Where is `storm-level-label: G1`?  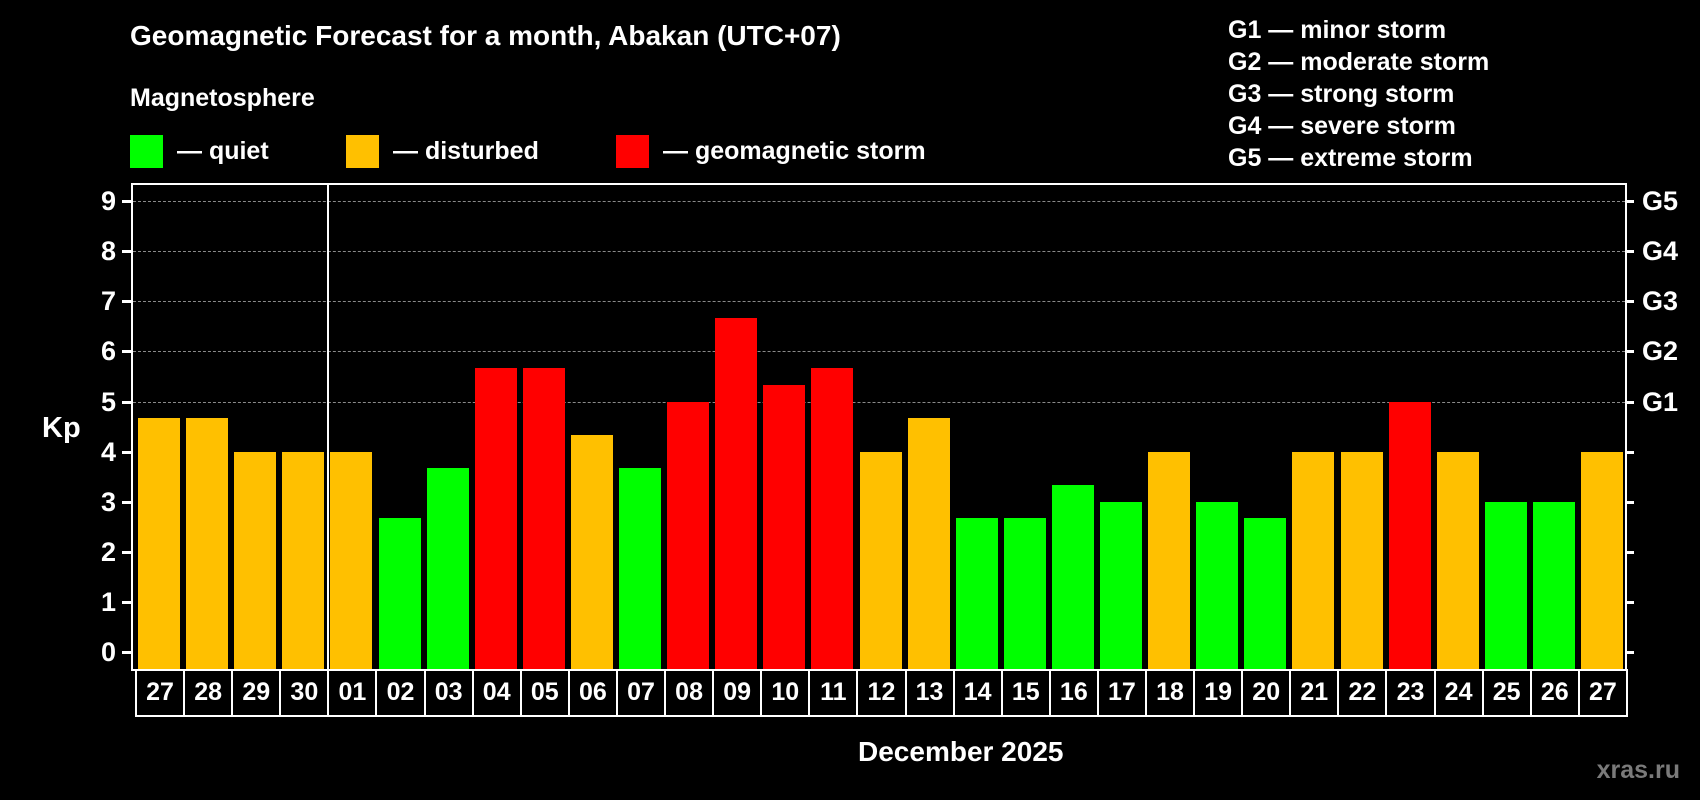 storm-level-label: G1 is located at coordinates (1660, 401).